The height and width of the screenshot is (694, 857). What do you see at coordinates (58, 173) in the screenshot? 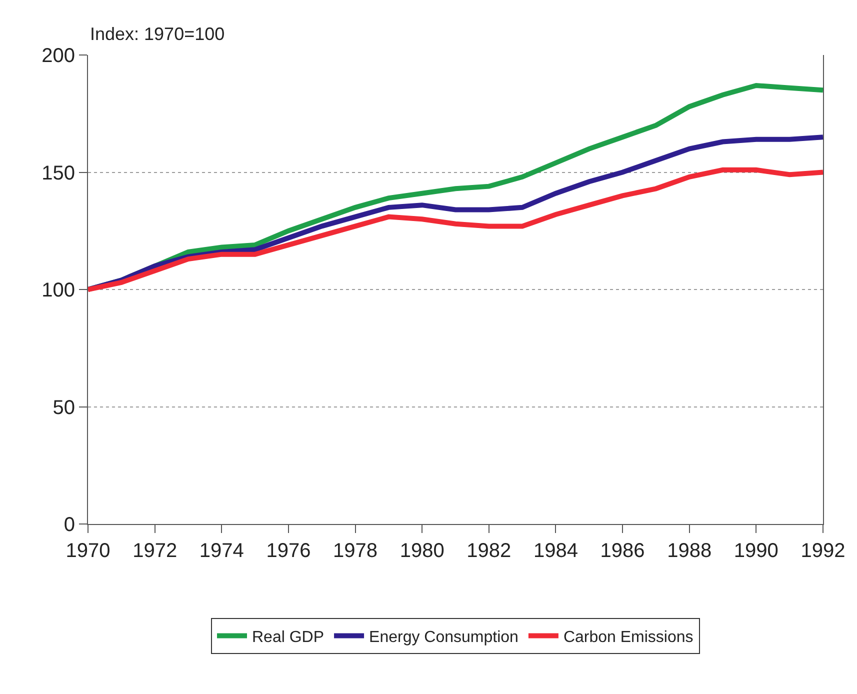
I see `y-tick-label: 150` at bounding box center [58, 173].